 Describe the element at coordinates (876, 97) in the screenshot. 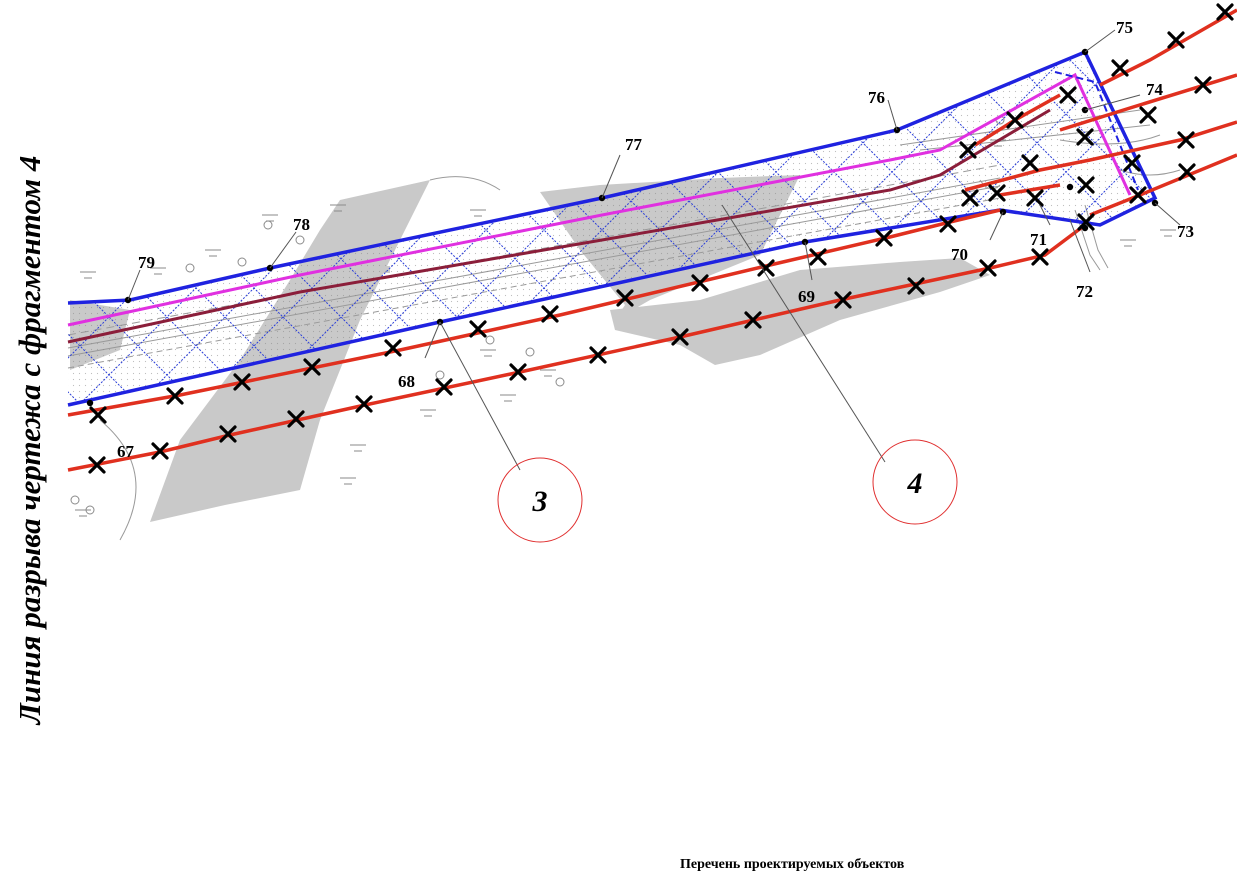

I see `point-label-76: 76` at that location.